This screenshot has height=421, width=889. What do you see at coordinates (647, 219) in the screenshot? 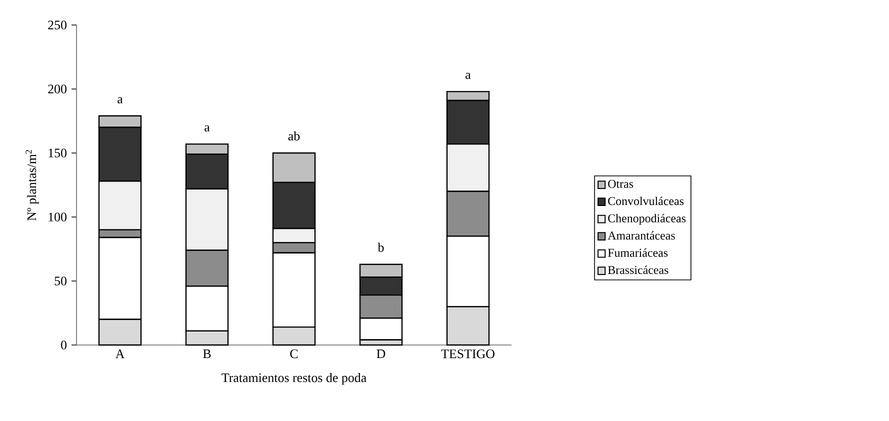
I see `legend-label: Chenopodiáceas` at bounding box center [647, 219].